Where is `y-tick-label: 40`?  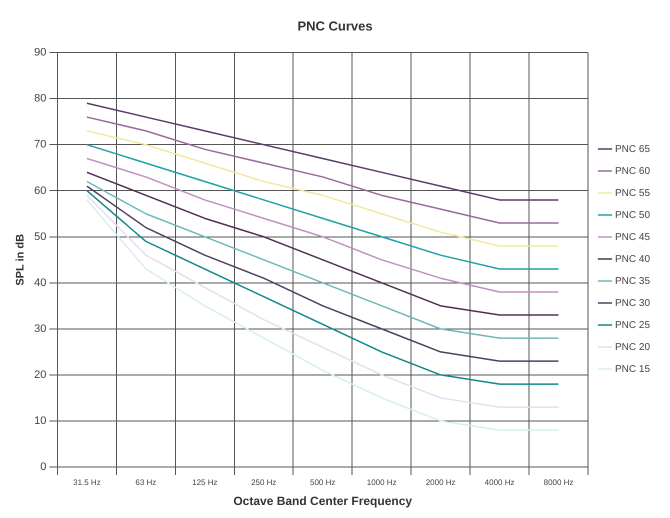 y-tick-label: 40 is located at coordinates (40, 282).